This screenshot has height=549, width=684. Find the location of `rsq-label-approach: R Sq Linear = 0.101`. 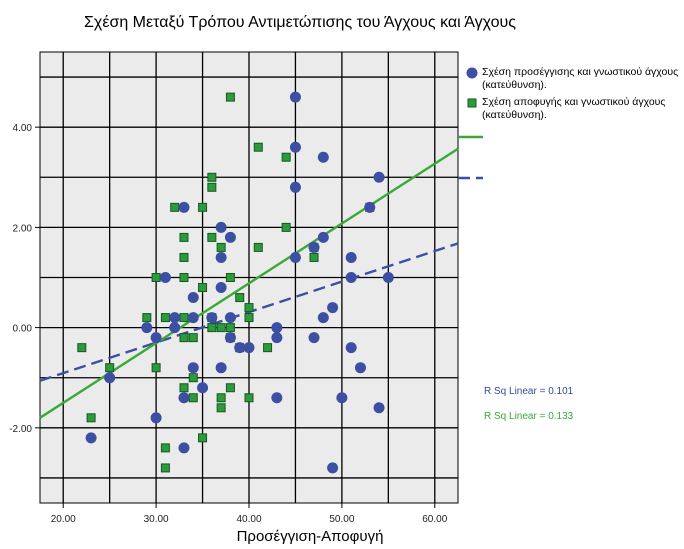

rsq-label-approach: R Sq Linear = 0.101 is located at coordinates (529, 391).